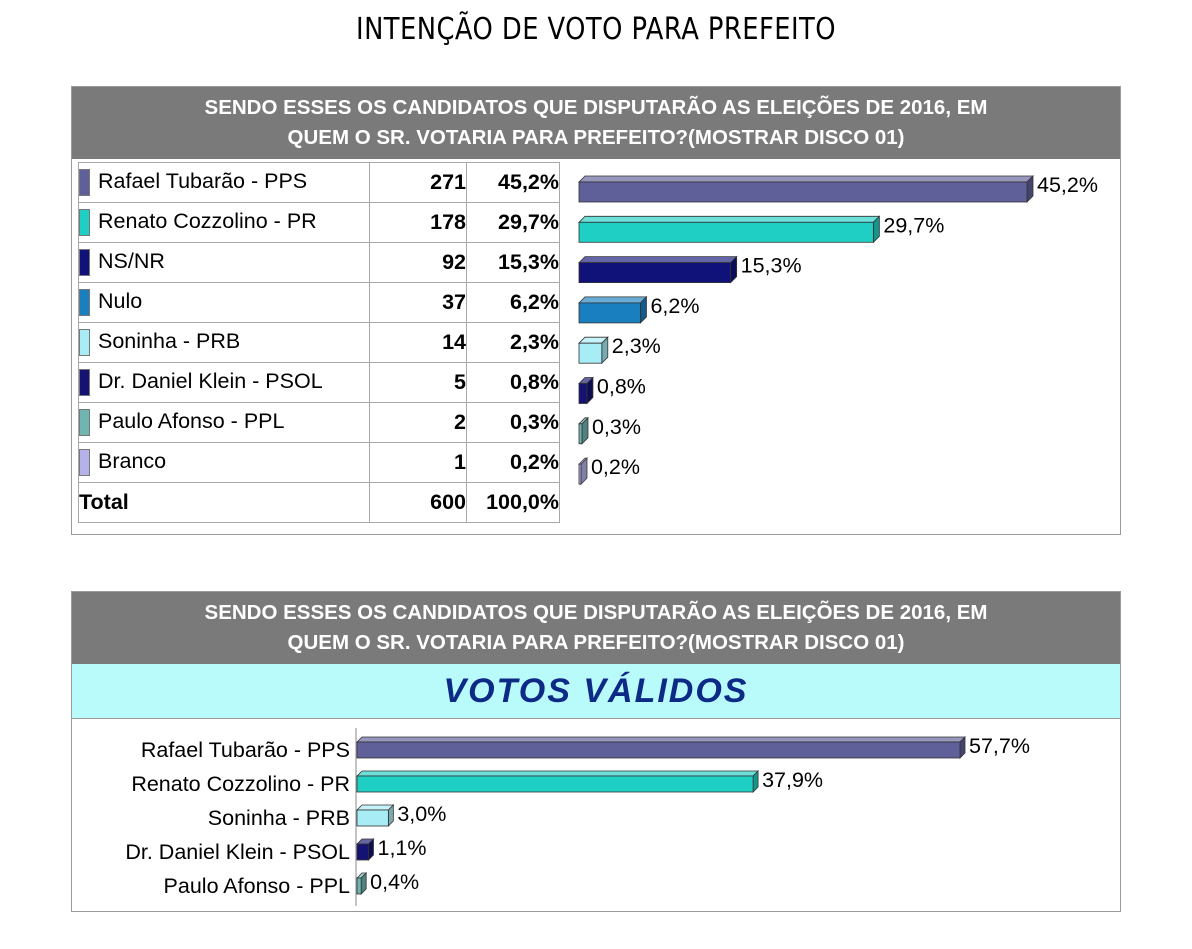 The width and height of the screenshot is (1192, 949). I want to click on table-row: Renato Cozzolino - PR 178 29,7%, so click(319, 222).